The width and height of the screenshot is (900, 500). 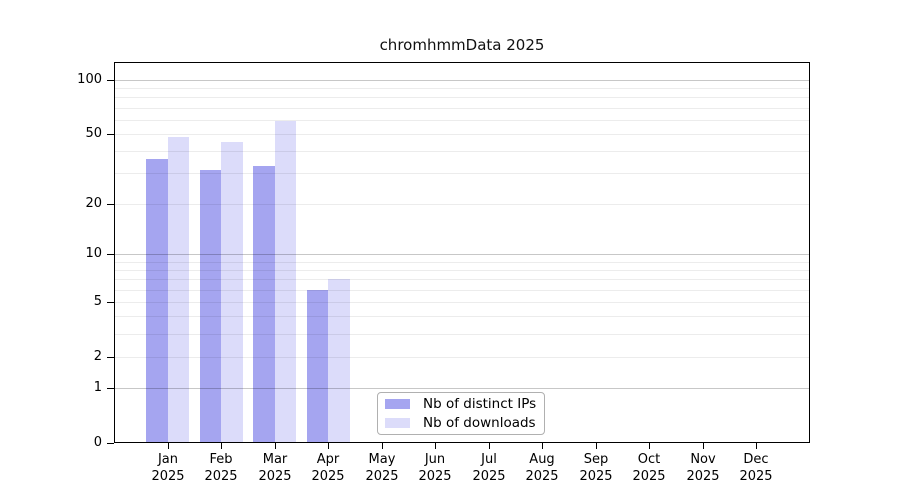 I want to click on x-tick-label-oct: Oct 2025, so click(x=649, y=468).